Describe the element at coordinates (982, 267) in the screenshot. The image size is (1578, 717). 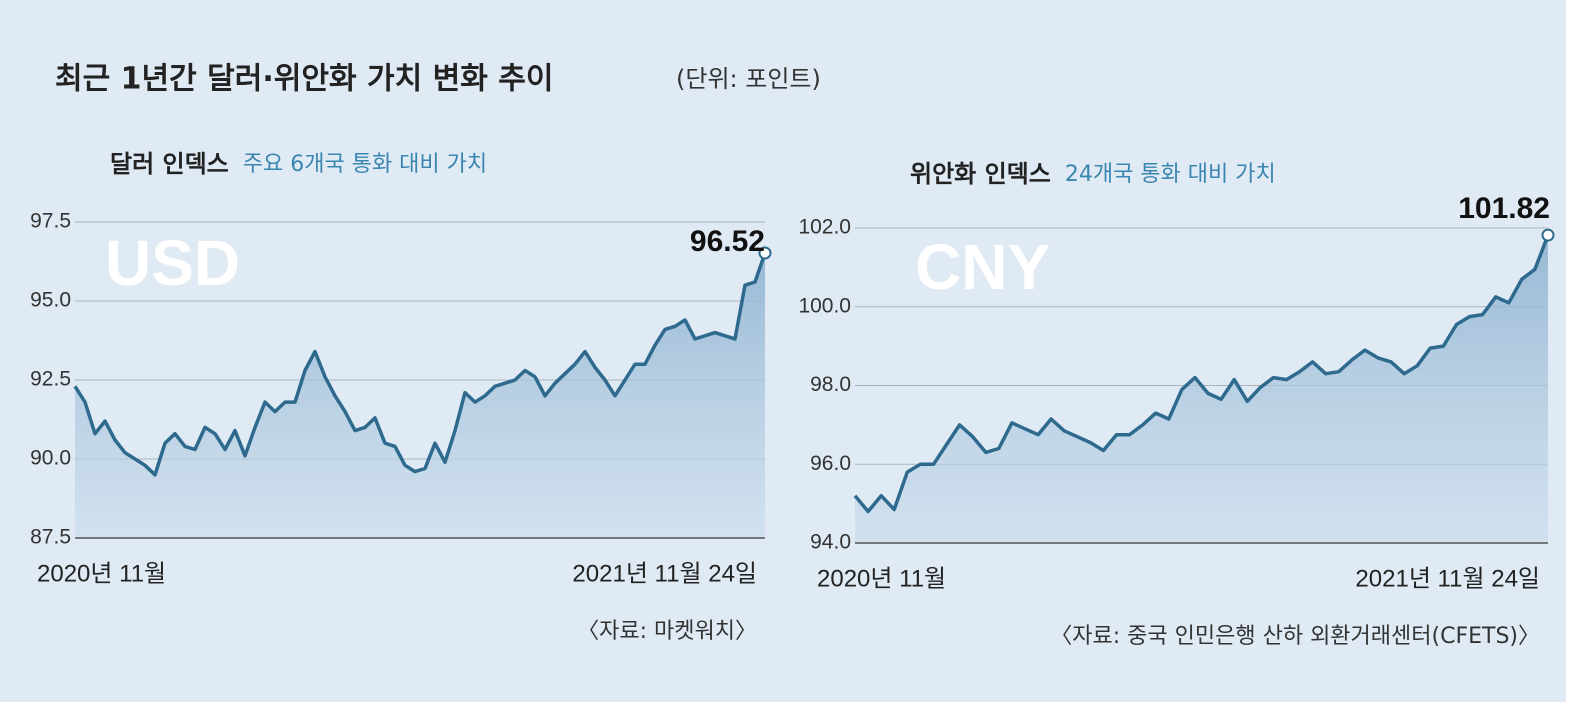
I see `watermark: CNY` at that location.